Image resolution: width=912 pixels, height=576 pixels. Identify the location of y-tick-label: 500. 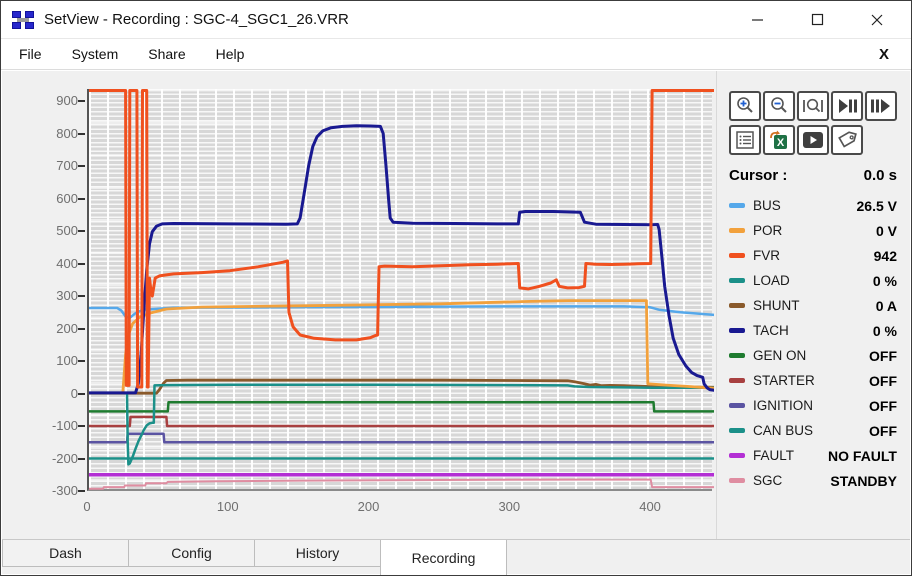
(67, 231).